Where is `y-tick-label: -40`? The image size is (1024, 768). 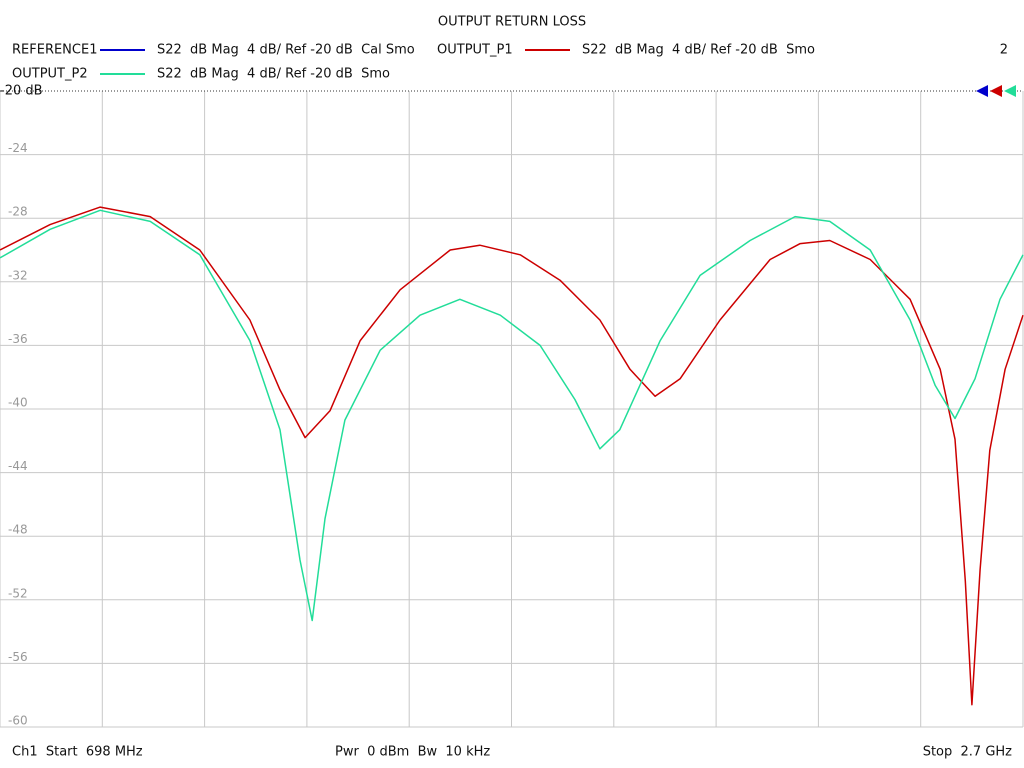 y-tick-label: -40 is located at coordinates (18, 403).